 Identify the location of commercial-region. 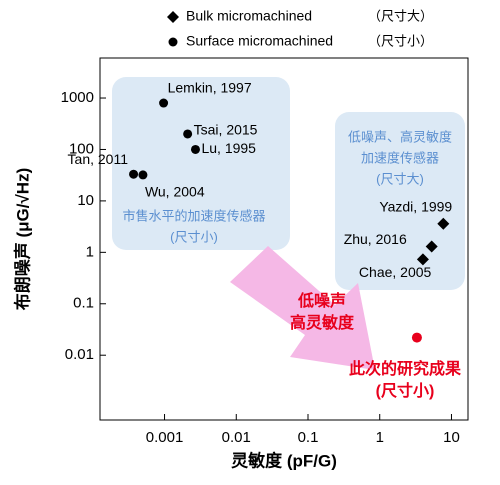
(201, 163).